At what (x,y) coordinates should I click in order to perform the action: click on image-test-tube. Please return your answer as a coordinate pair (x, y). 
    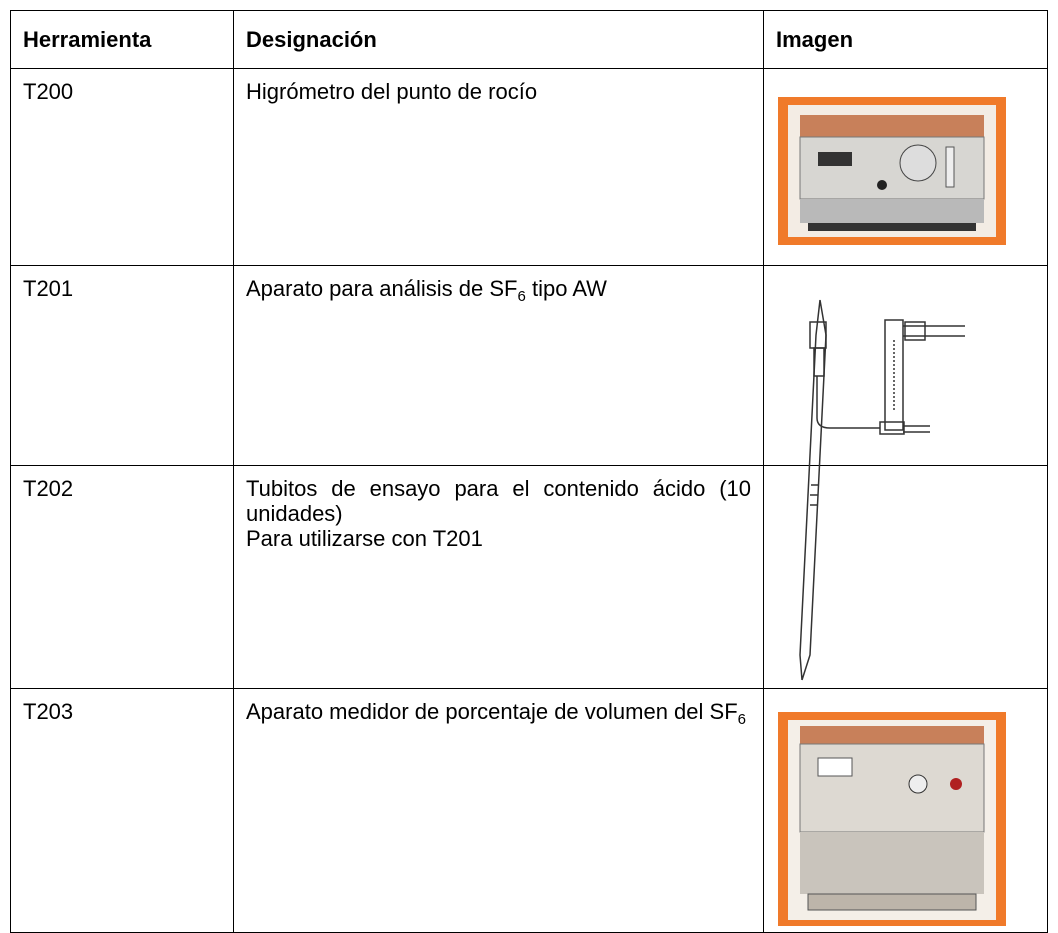
    Looking at the image, I should click on (813, 490).